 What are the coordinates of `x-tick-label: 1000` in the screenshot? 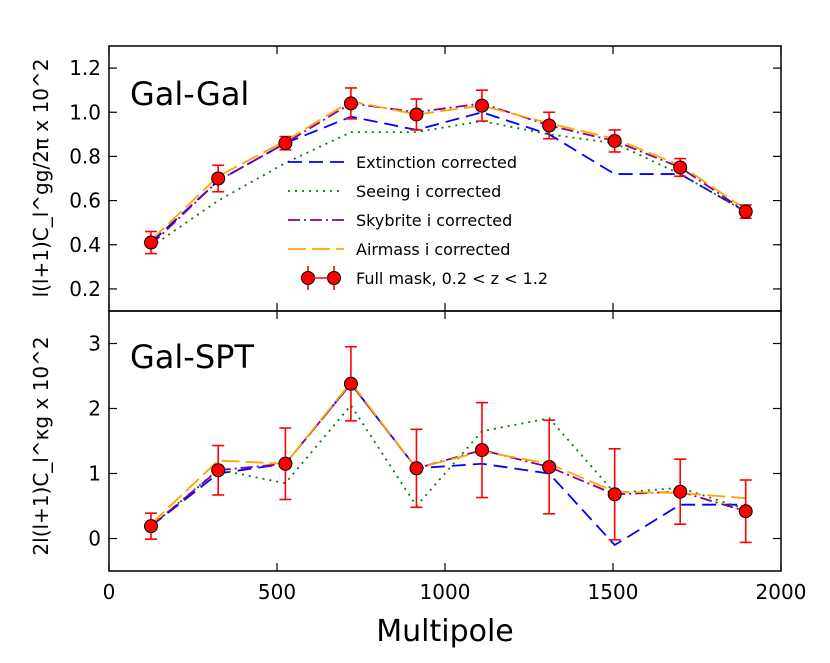 It's located at (445, 592).